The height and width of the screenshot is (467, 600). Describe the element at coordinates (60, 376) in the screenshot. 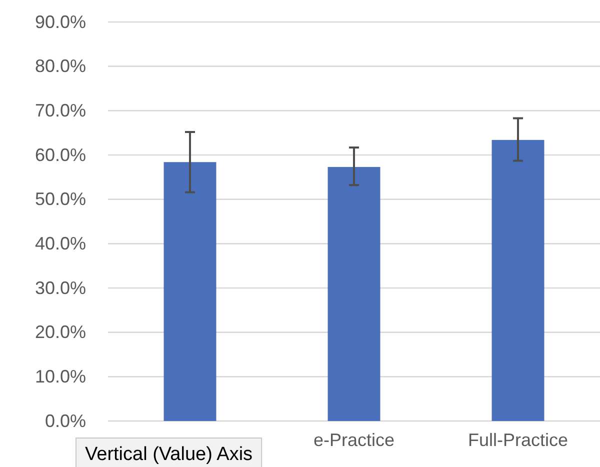

I see `y-tick-label: 10.0%` at that location.